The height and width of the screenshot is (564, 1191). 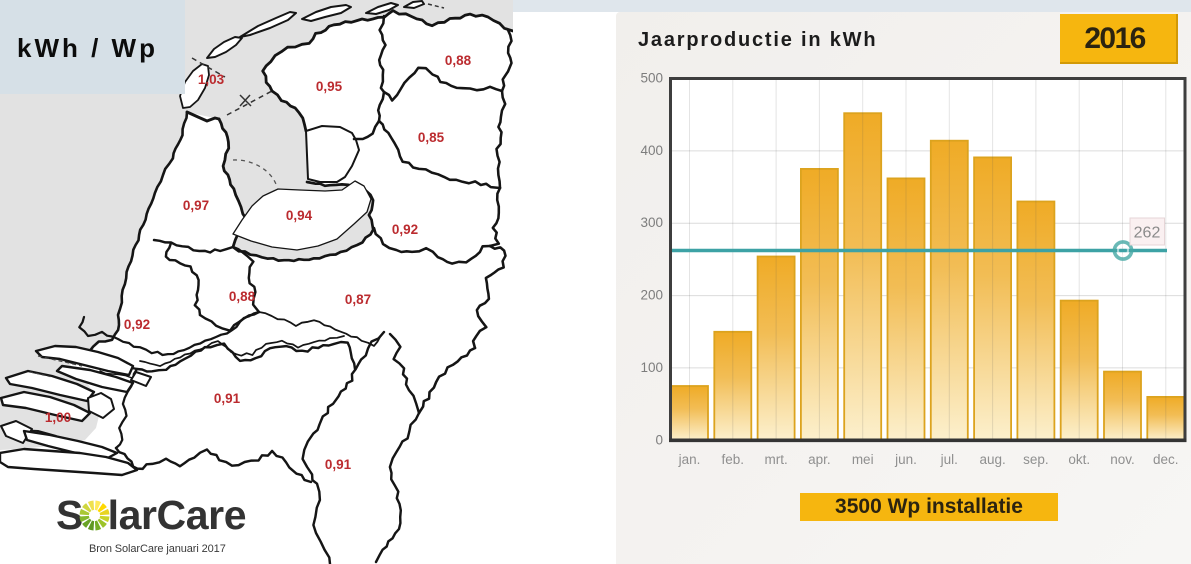 I want to click on svg-text: 300, so click(x=651, y=222).